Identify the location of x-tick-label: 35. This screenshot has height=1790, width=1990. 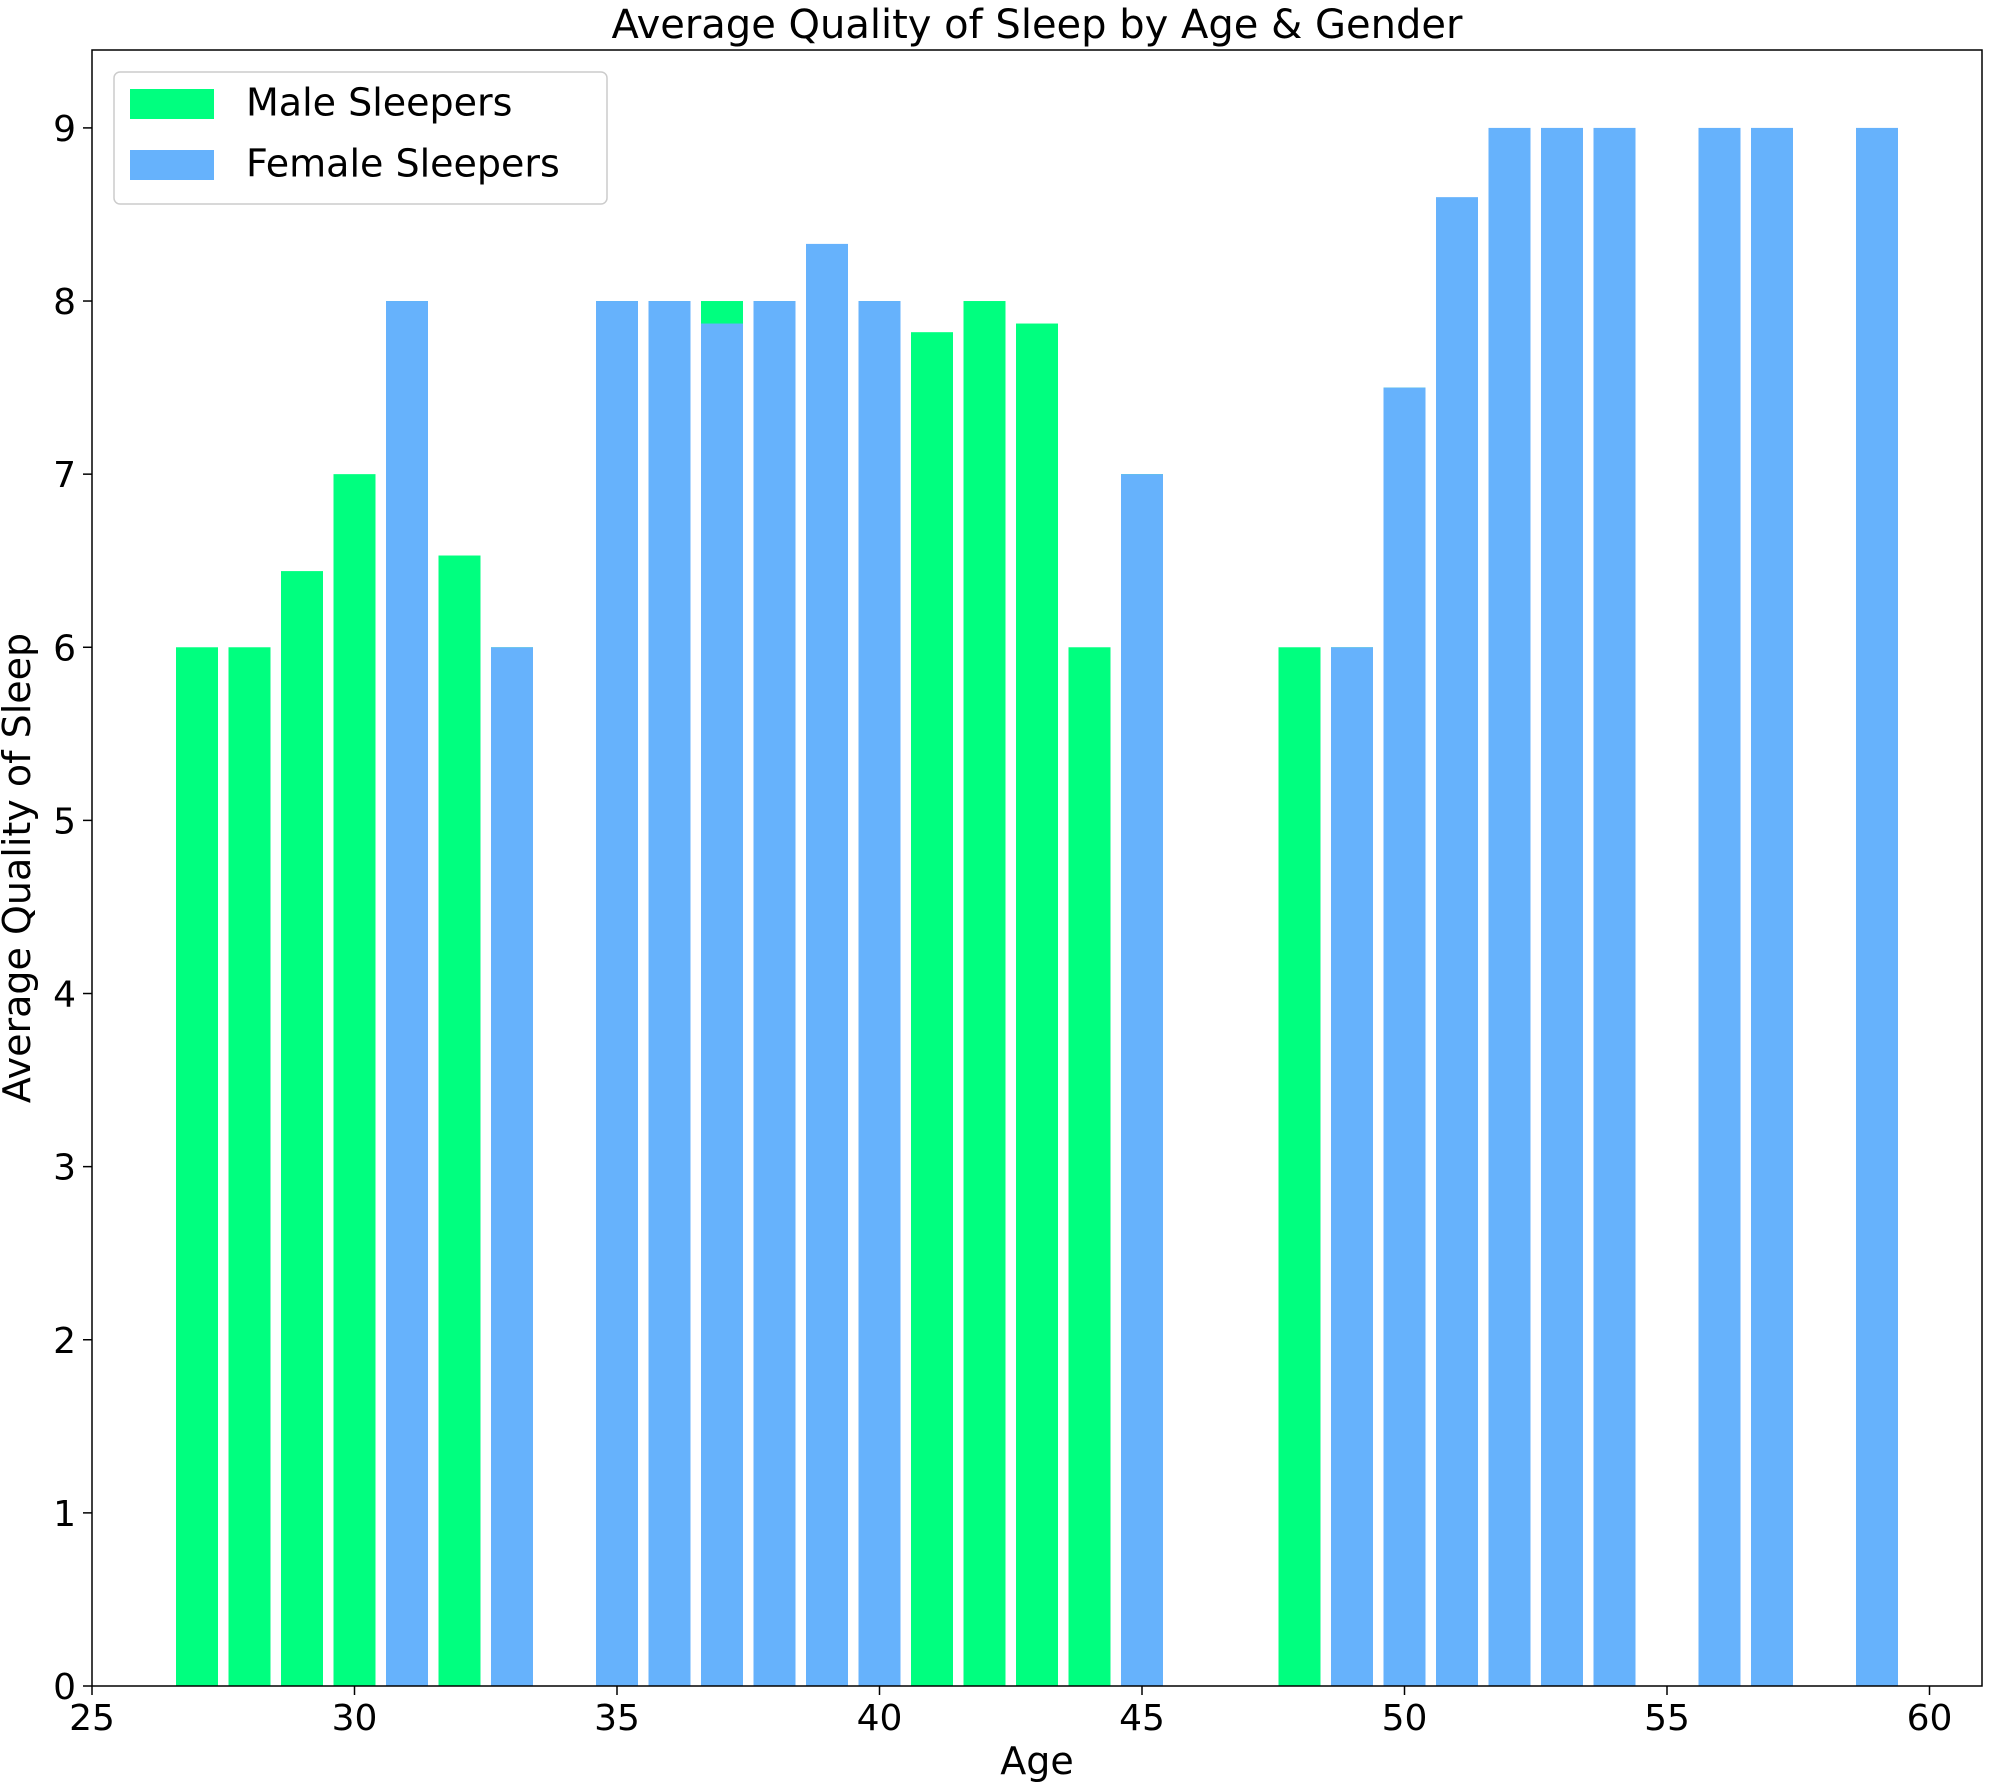
(617, 1718).